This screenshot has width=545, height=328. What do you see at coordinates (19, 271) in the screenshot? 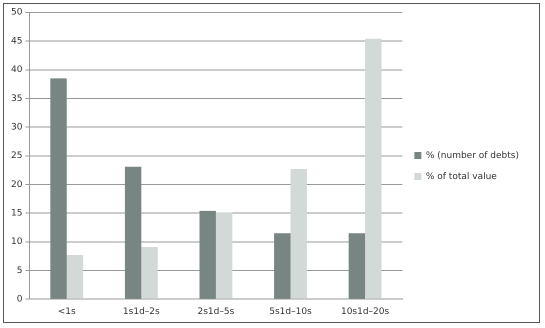
I see `y-tick-label: 5` at bounding box center [19, 271].